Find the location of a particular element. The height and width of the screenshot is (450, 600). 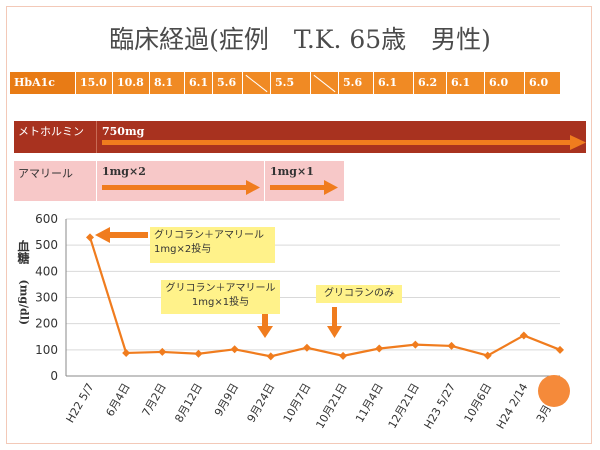

note-amaryl-2mg: グリコラン＋アマリール 1mg×2投与 is located at coordinates (212, 245).